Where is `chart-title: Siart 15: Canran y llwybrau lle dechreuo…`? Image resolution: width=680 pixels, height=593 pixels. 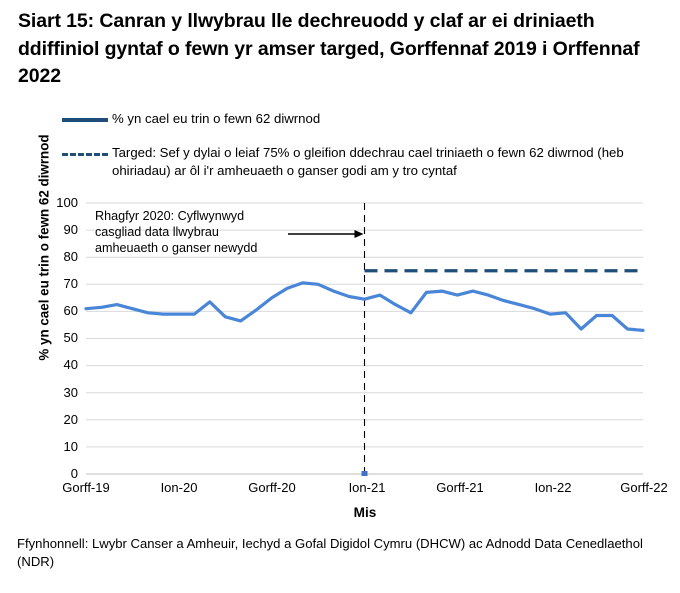 chart-title: Siart 15: Canran y llwybrau lle dechreuo… is located at coordinates (329, 49).